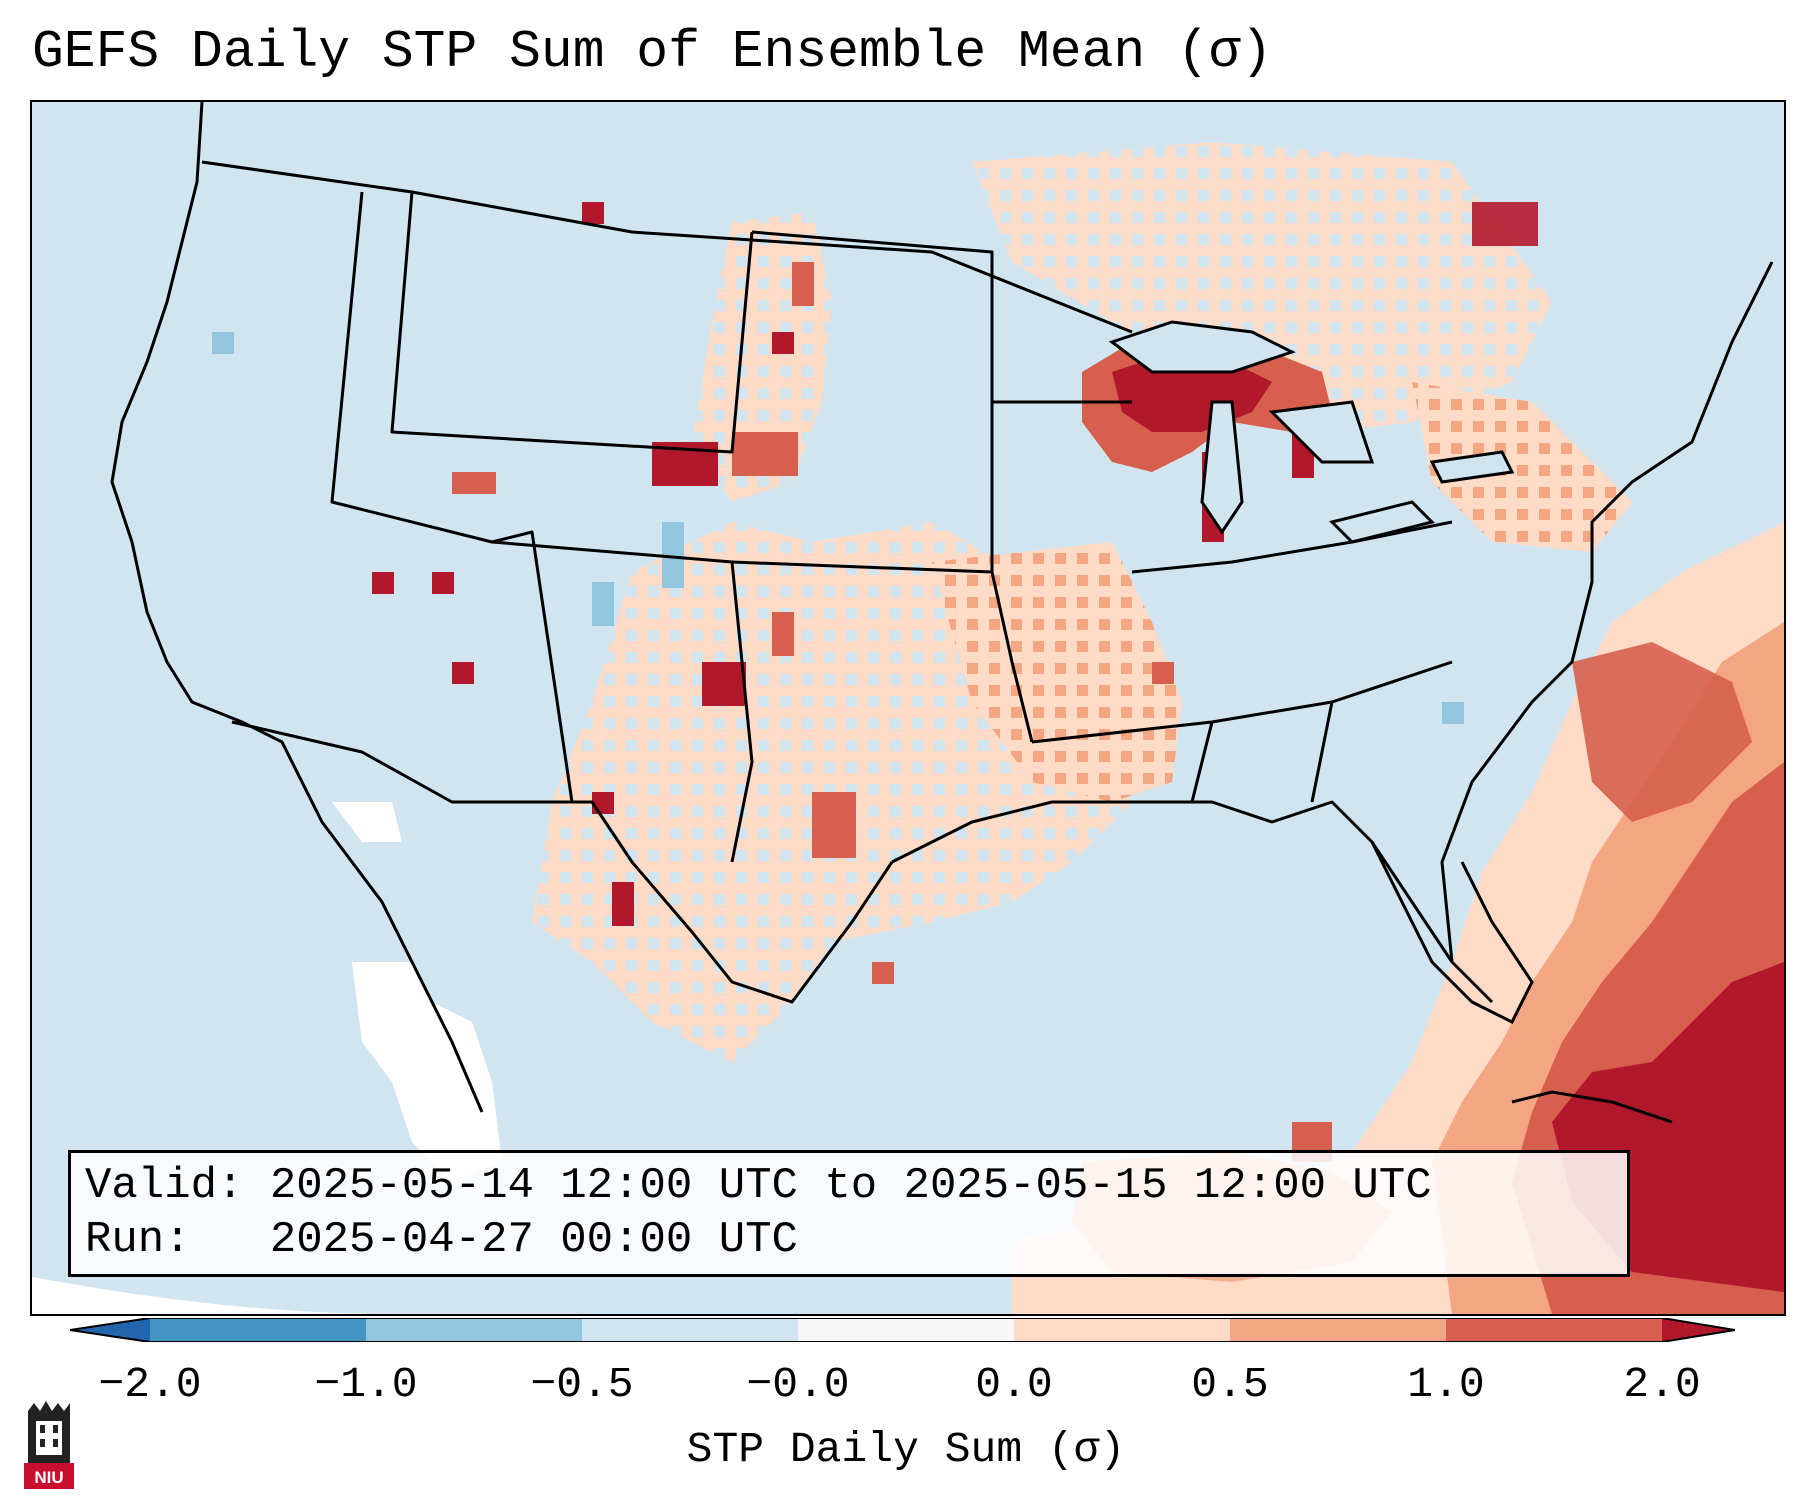  What do you see at coordinates (765, 454) in the screenshot?
I see `sd-spot` at bounding box center [765, 454].